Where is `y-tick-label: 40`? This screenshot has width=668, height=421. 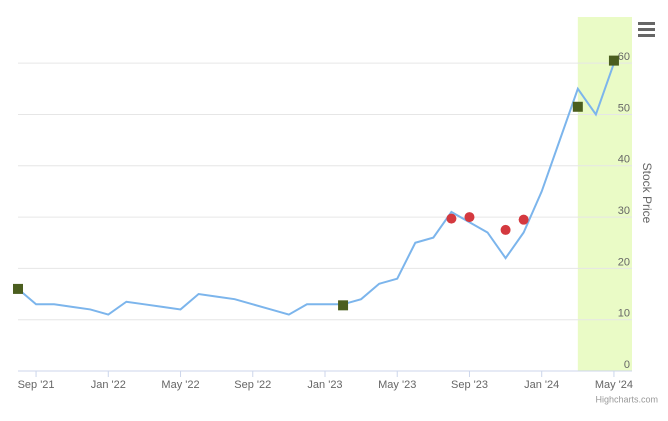 y-tick-label: 40 is located at coordinates (624, 160).